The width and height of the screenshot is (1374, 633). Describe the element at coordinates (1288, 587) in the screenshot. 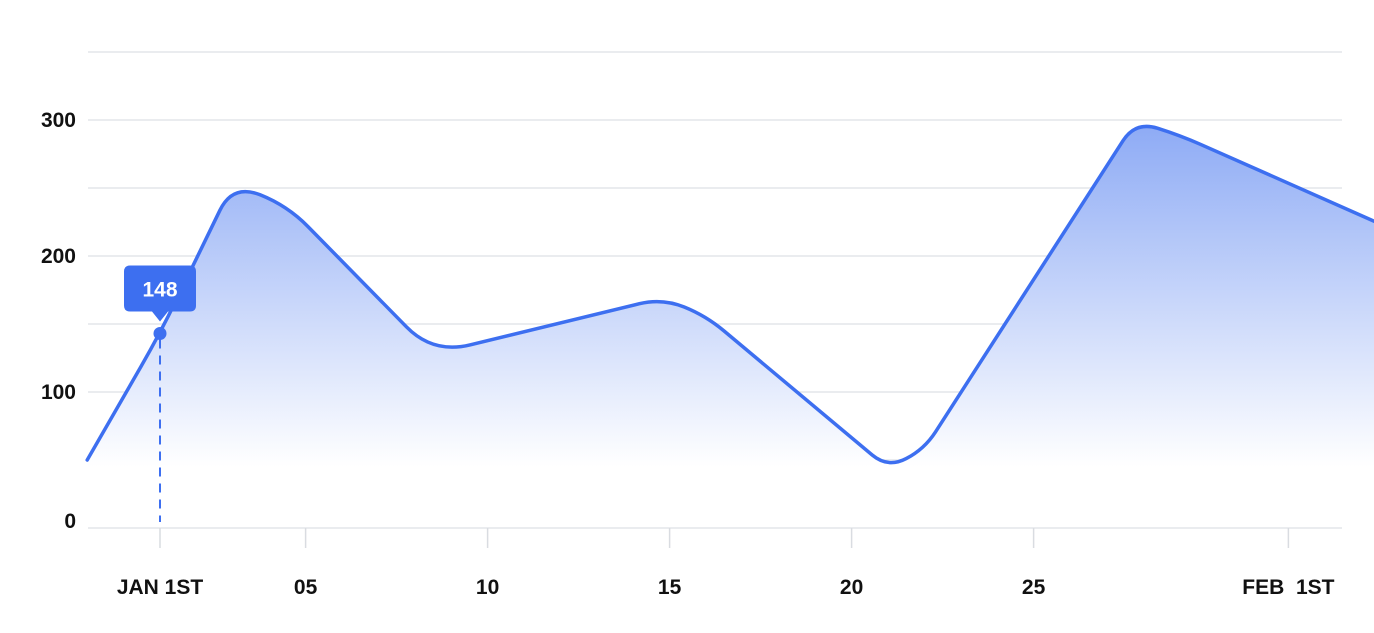

I see `x-tick-label: FEB 1ST` at that location.